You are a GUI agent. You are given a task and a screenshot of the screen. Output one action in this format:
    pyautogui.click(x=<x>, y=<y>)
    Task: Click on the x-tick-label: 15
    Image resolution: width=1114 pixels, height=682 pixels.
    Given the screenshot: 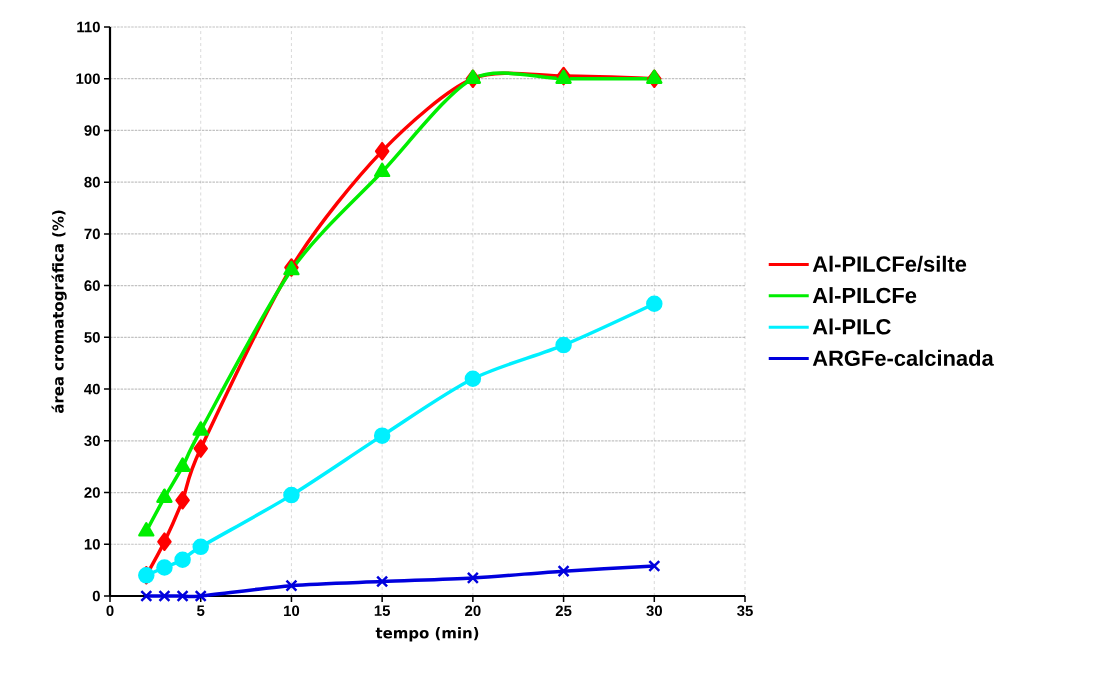 What is the action you would take?
    pyautogui.click(x=382, y=610)
    